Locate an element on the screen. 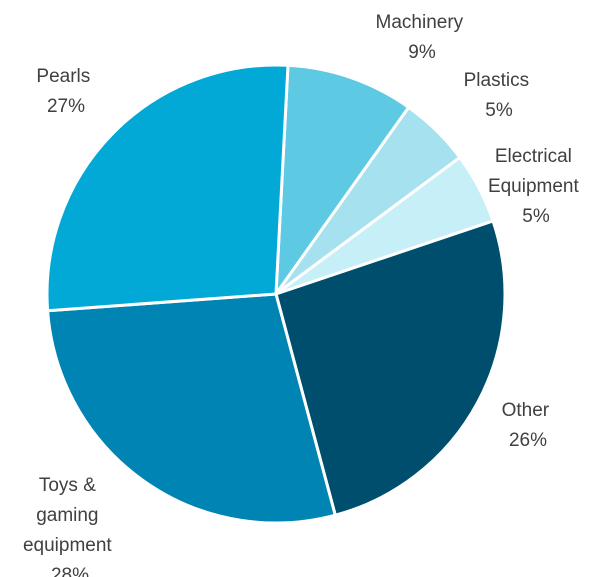 The width and height of the screenshot is (597, 577). label-pearls-value: 27% is located at coordinates (66, 106).